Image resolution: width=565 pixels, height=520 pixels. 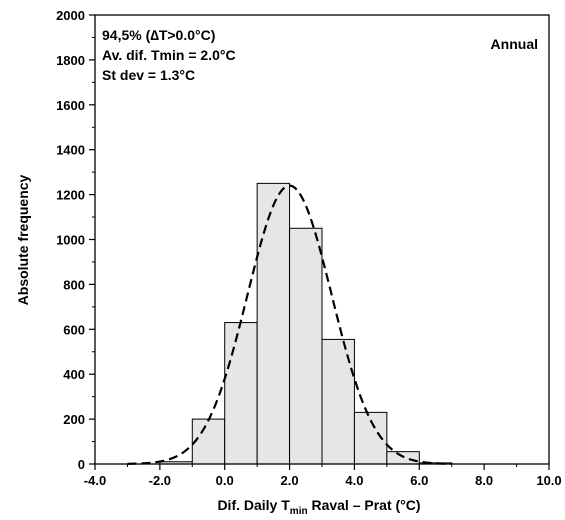 What do you see at coordinates (70, 195) in the screenshot?
I see `y-tick-label: 1200` at bounding box center [70, 195].